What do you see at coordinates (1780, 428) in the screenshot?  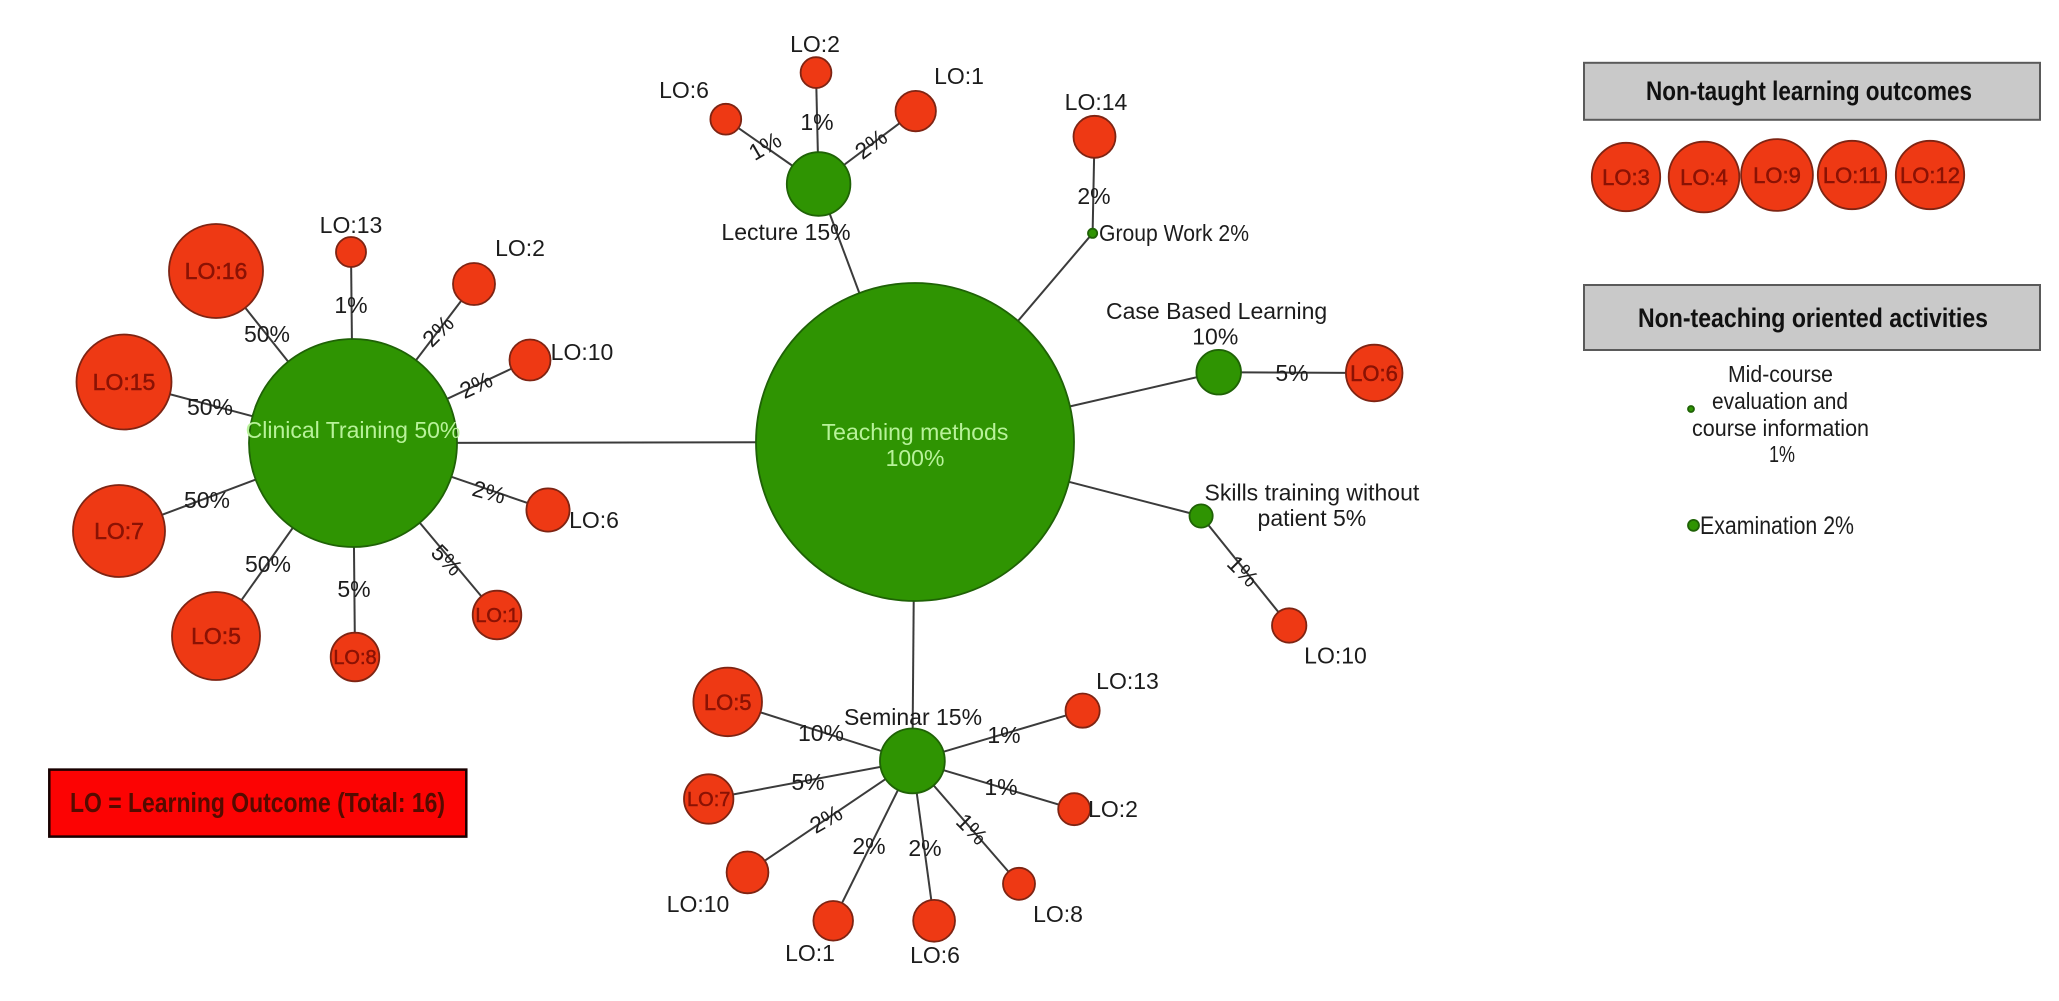 I see `svg-text: course information` at bounding box center [1780, 428].